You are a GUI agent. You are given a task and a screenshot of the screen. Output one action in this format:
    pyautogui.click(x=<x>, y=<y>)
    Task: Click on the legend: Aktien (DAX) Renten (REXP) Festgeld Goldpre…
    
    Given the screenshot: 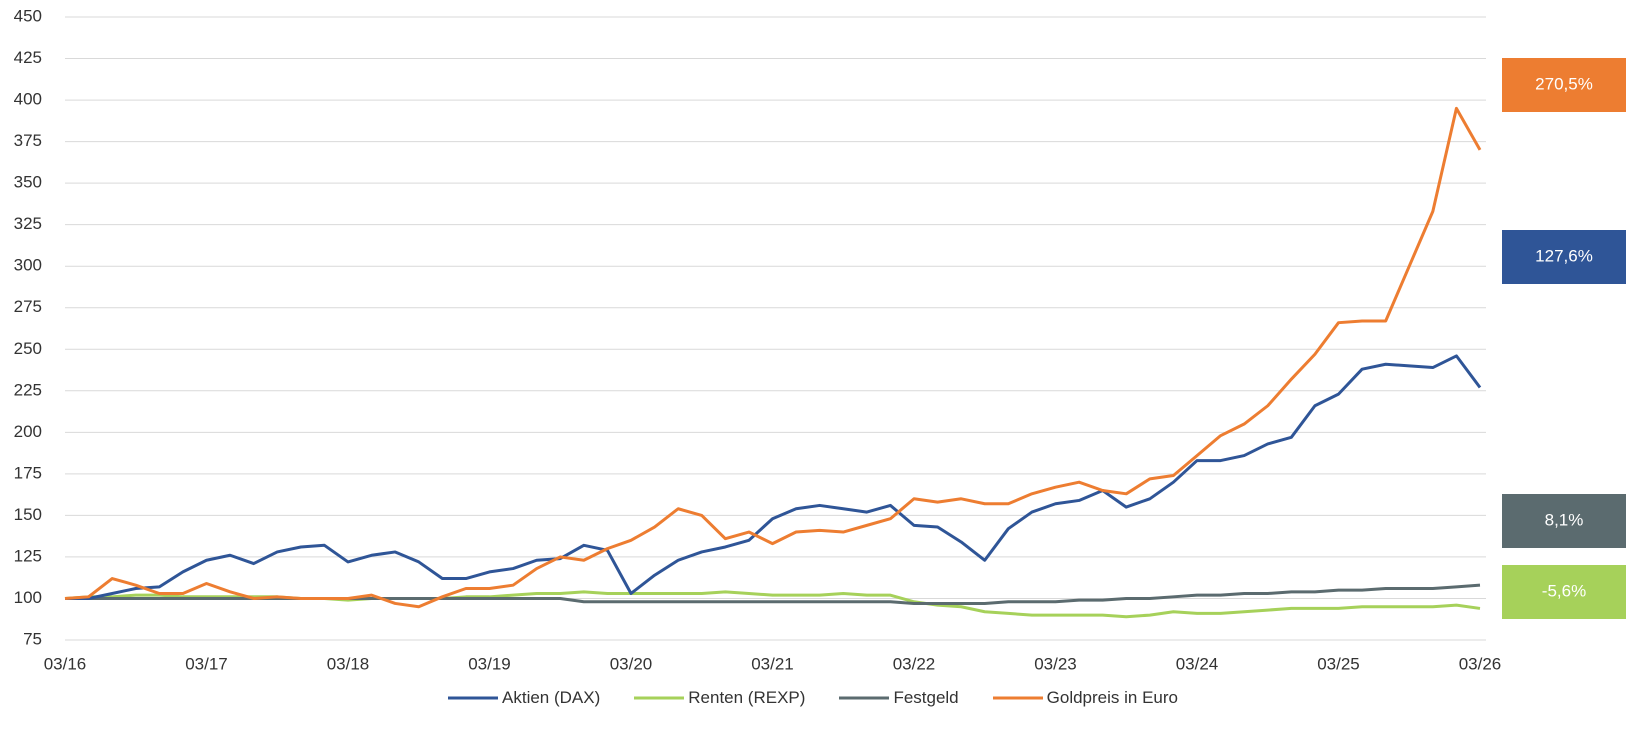 What is the action you would take?
    pyautogui.click(x=813, y=698)
    